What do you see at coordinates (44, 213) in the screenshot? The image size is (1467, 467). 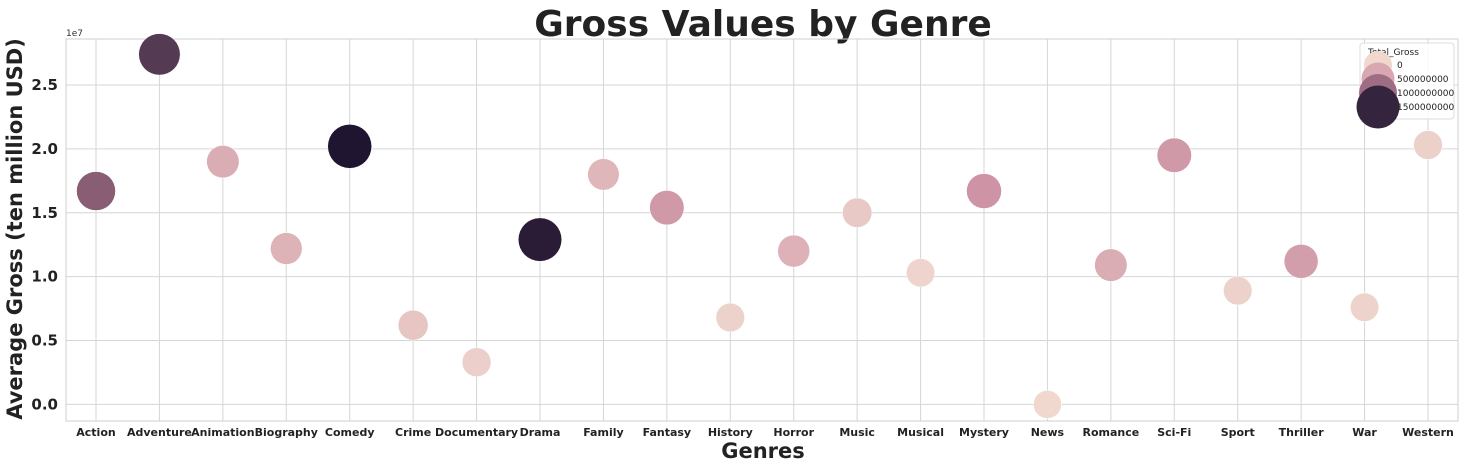 I see `y-tick-label: 1.5` at bounding box center [44, 213].